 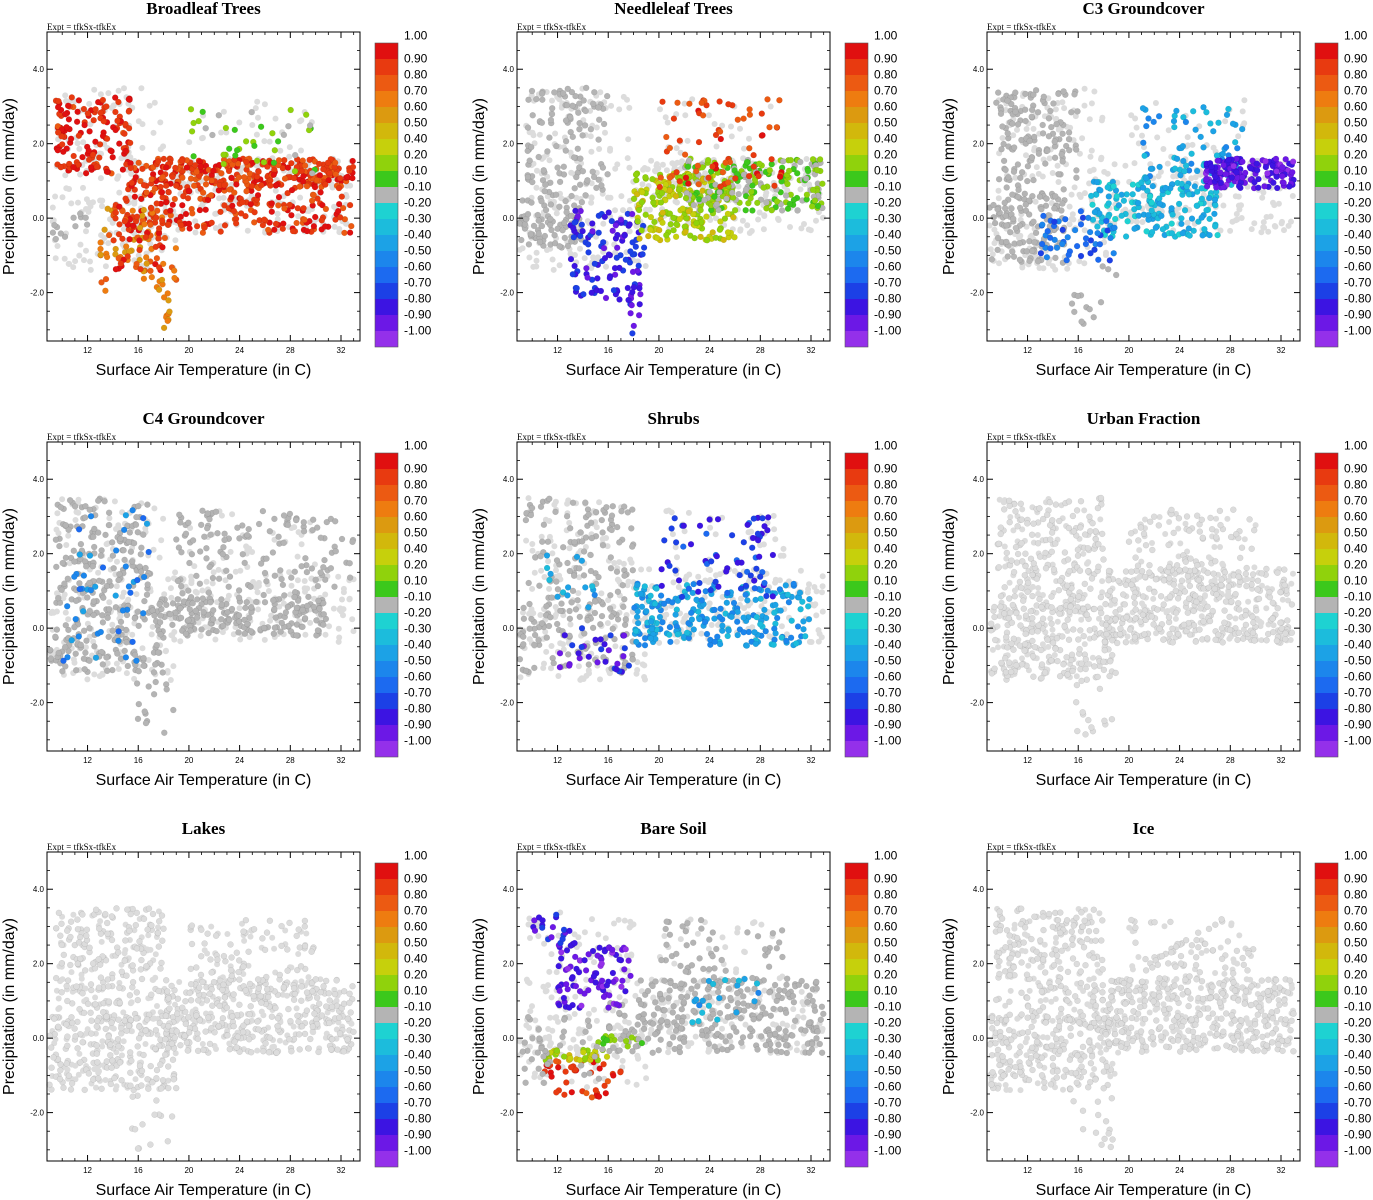 I want to click on colorbar-label: -0.40, so click(x=888, y=235).